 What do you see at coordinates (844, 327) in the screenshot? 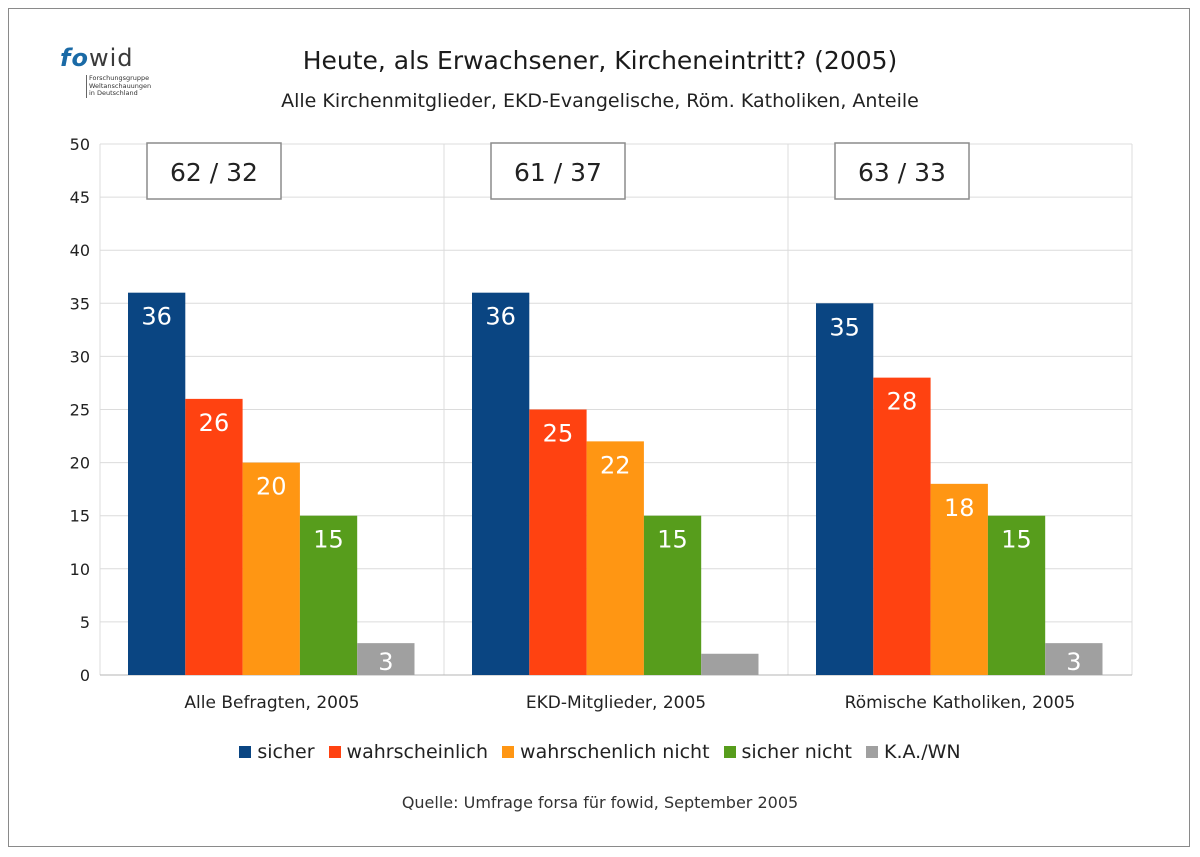
I see `bar-value-label: 35` at bounding box center [844, 327].